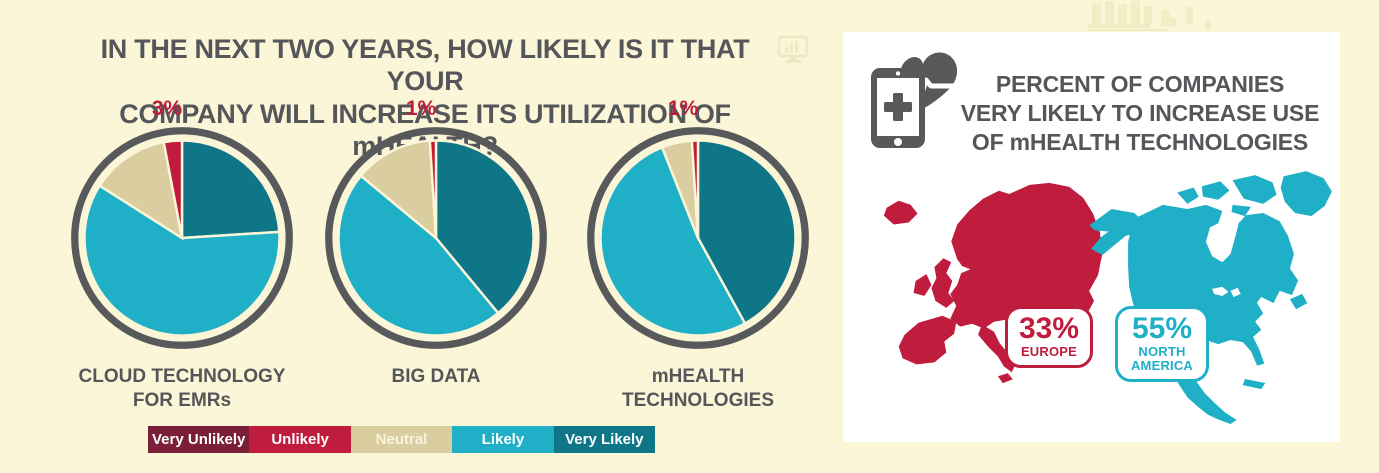  Describe the element at coordinates (973, 254) in the screenshot. I see `europe-denmark` at that location.